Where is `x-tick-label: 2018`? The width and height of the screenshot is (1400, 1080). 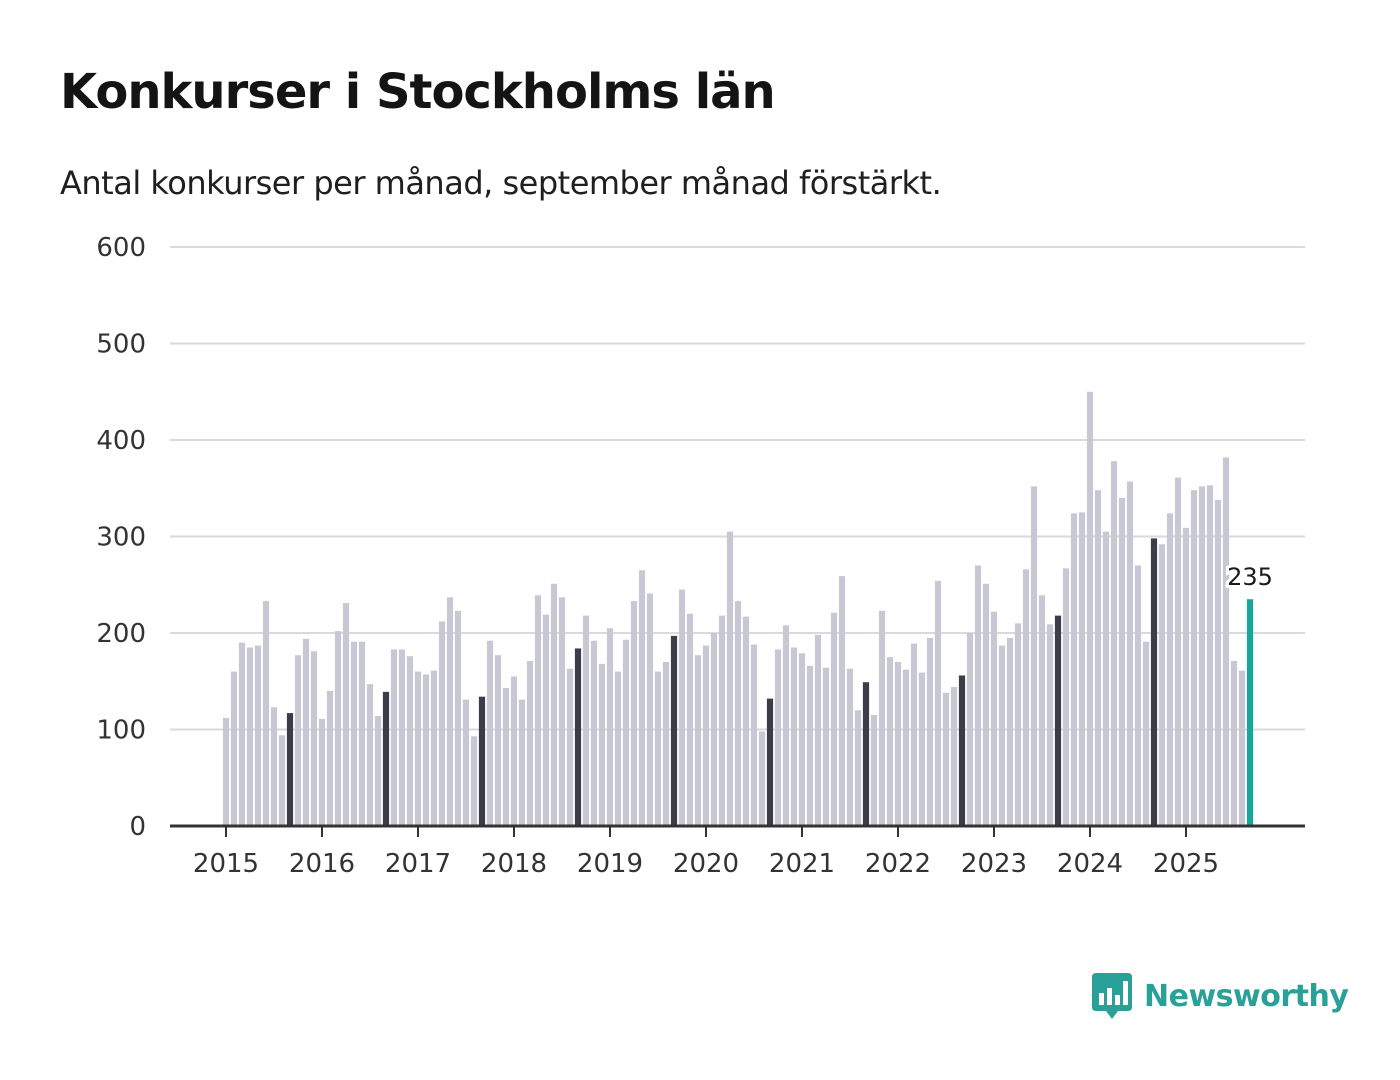
x-tick-label: 2018 is located at coordinates (514, 864).